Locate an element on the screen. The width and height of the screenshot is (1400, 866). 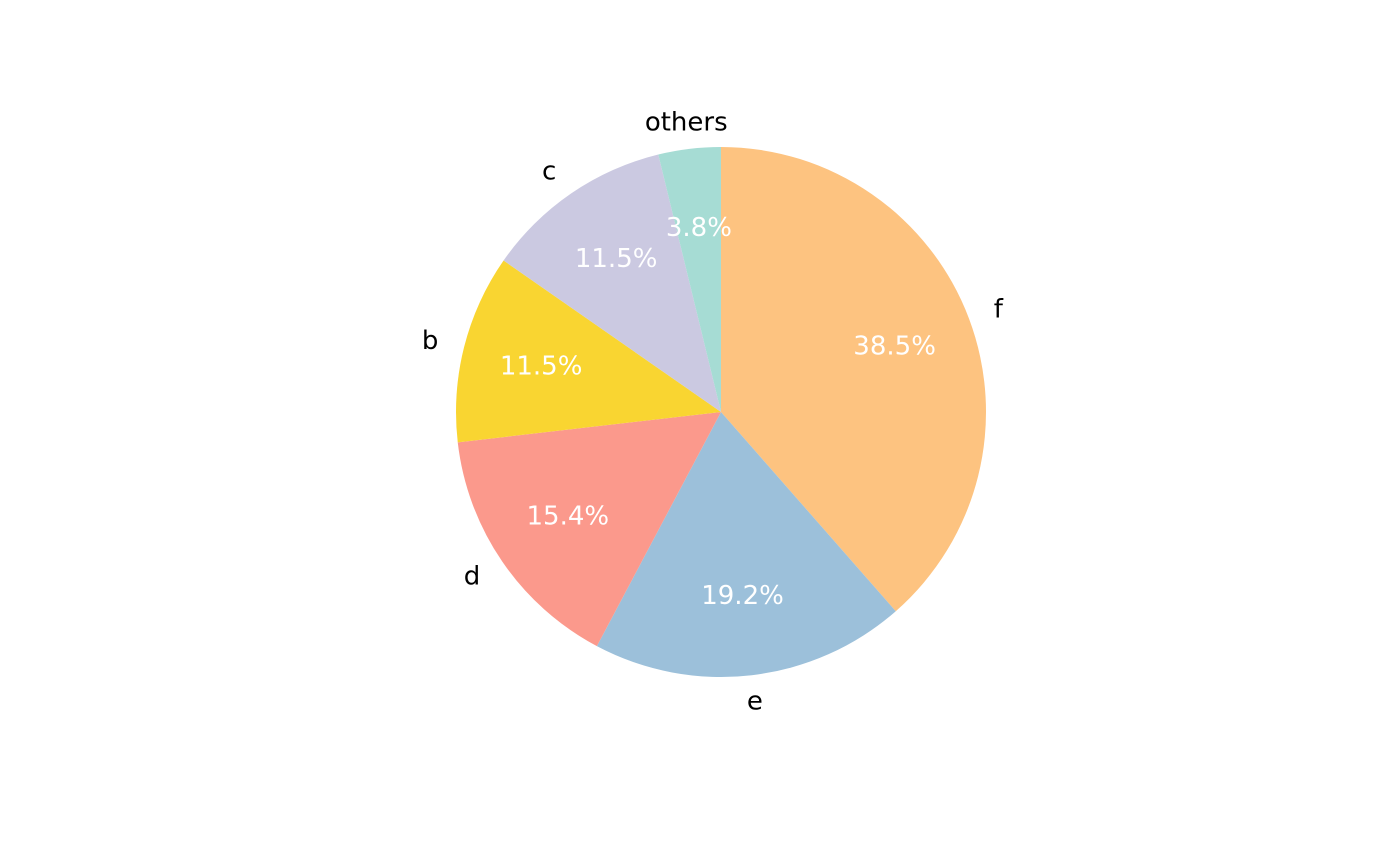
pie-slice-d is located at coordinates (589, 529).